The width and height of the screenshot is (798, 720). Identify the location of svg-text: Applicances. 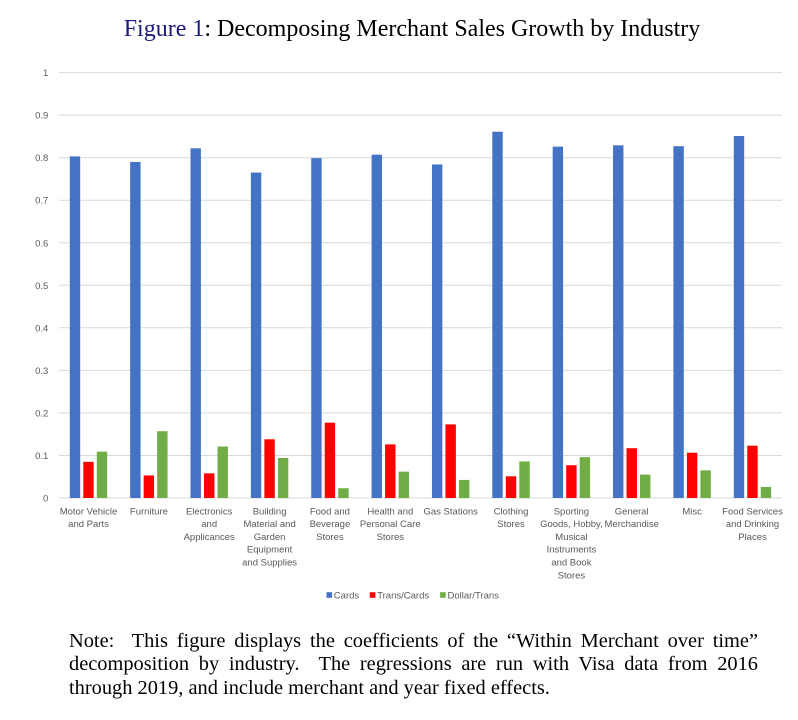
(209, 537).